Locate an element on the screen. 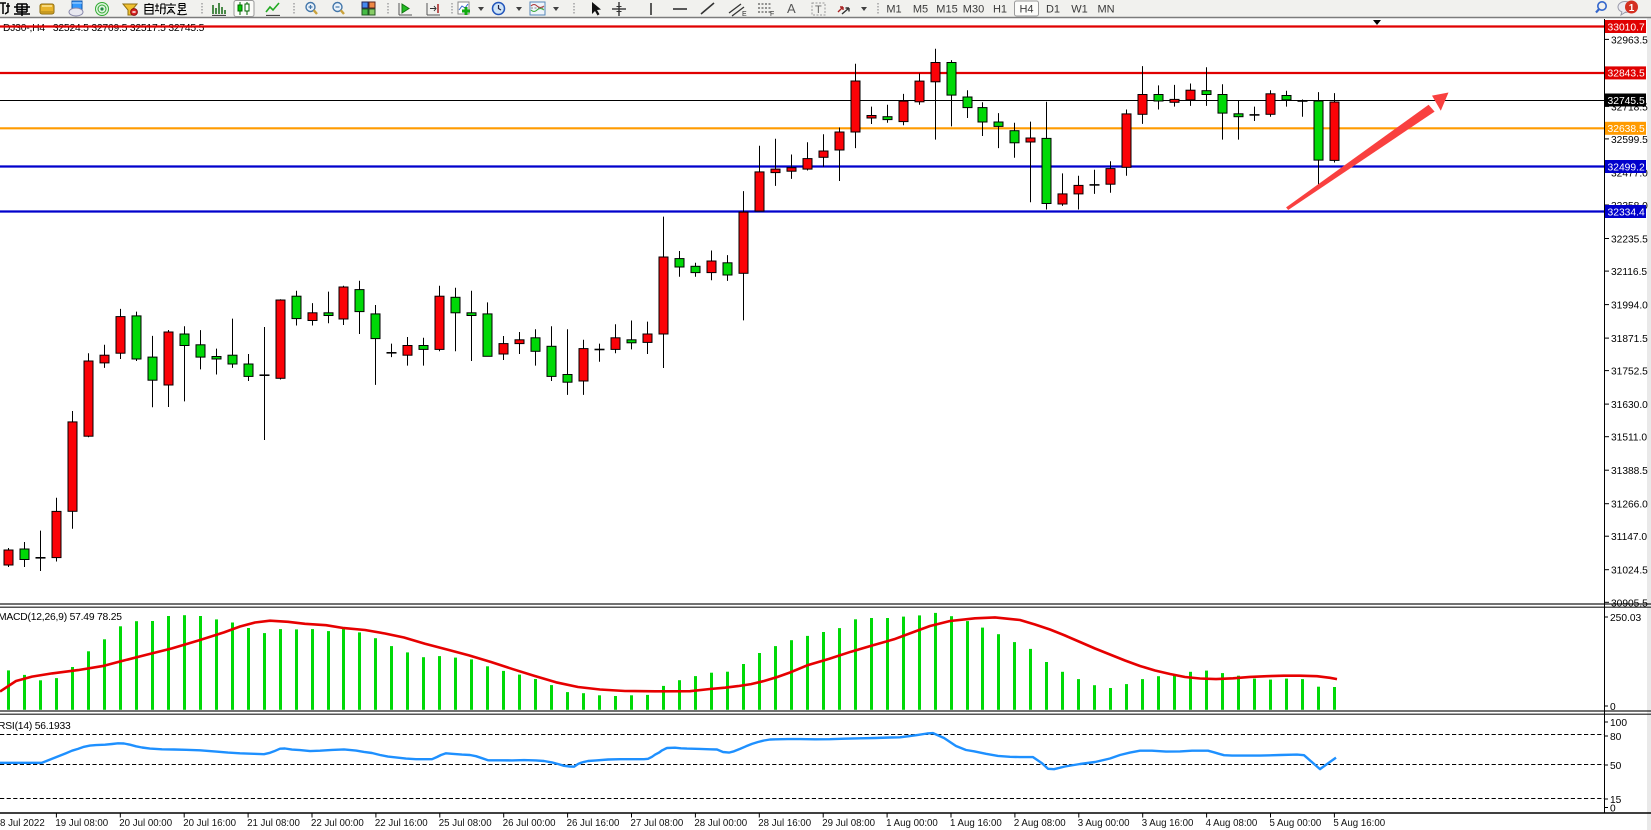  svg-text: 26 Jul 00:00 is located at coordinates (529, 823).